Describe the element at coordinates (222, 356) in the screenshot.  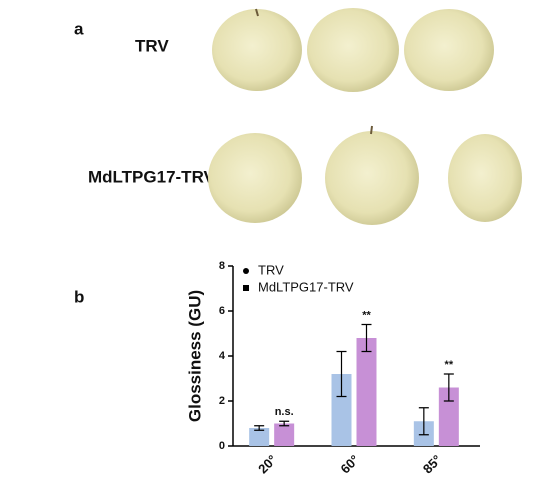
I see `y-tick-label: 4` at that location.